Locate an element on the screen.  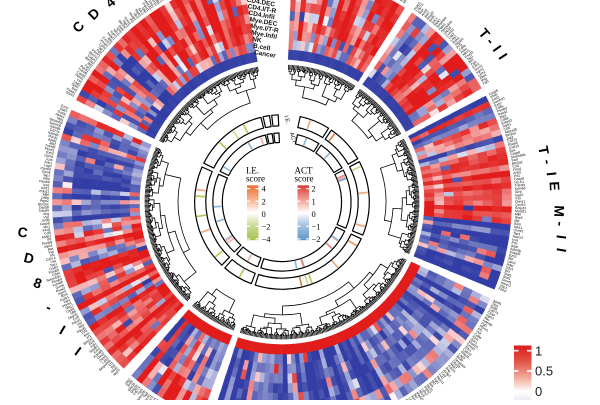
svg-text: C is located at coordinates (23, 233).